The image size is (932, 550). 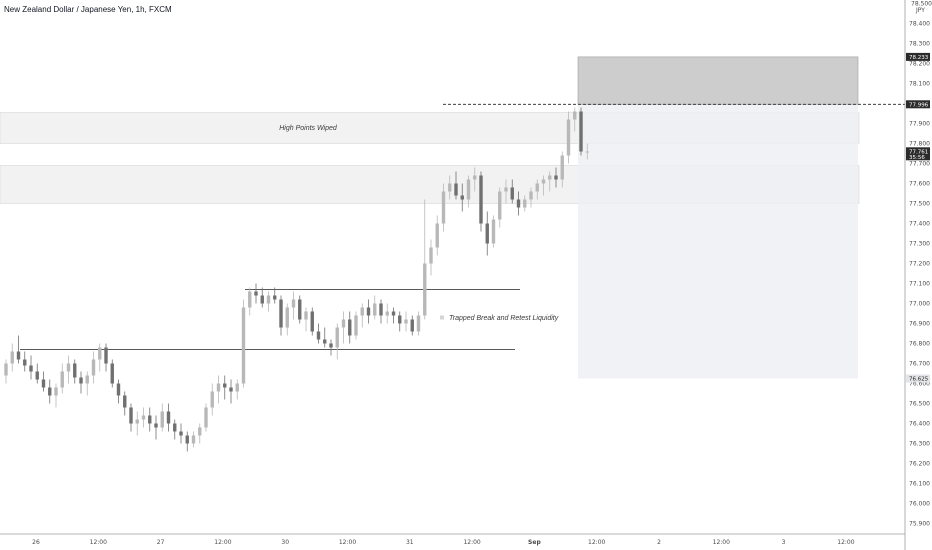 What do you see at coordinates (718, 80) in the screenshot?
I see `stop-zone` at bounding box center [718, 80].